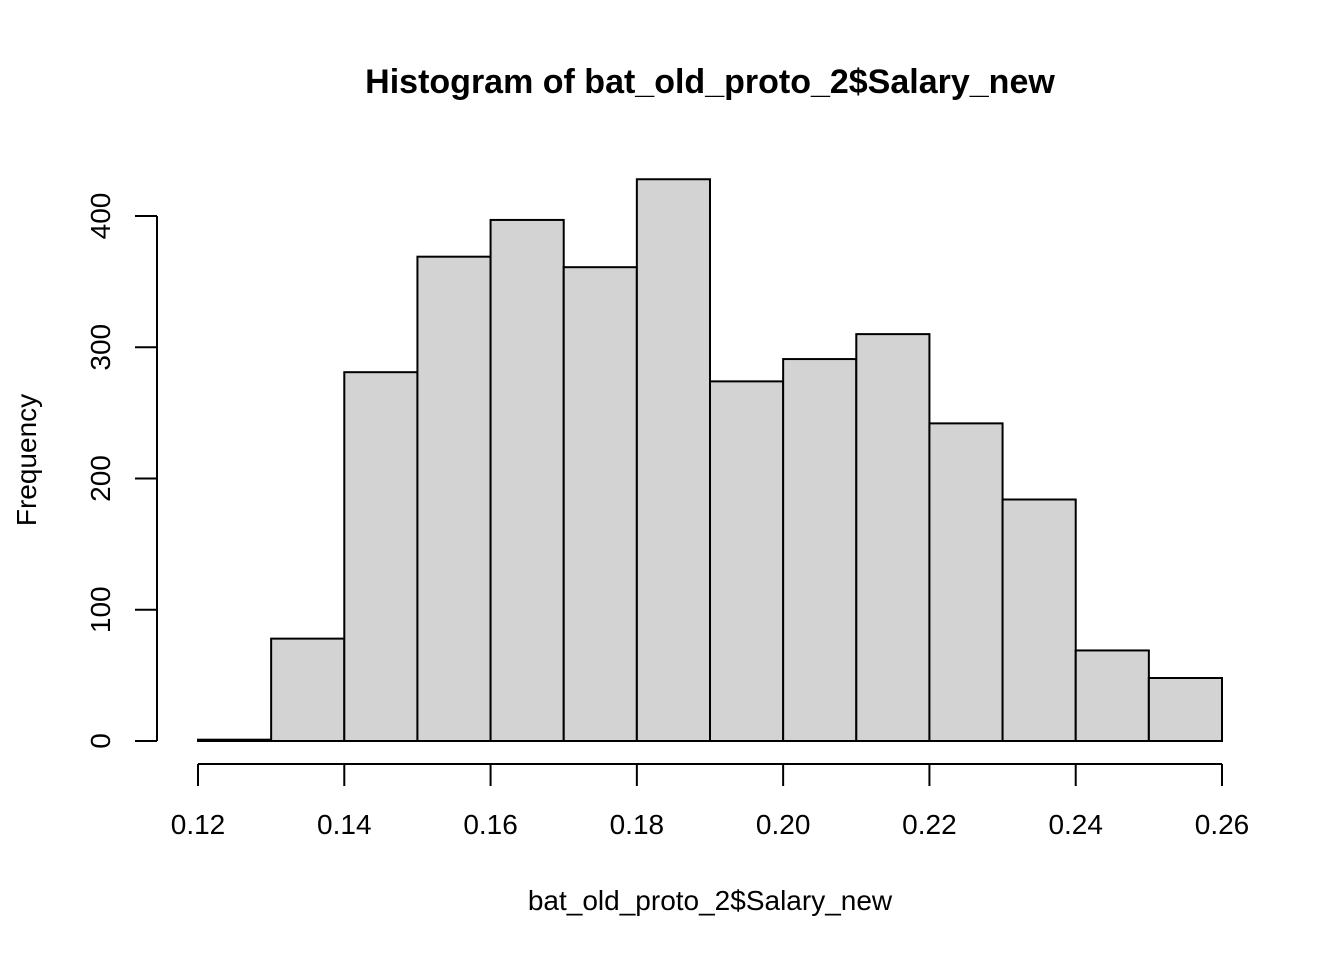 The width and height of the screenshot is (1344, 960). Describe the element at coordinates (929, 824) in the screenshot. I see `x-tick-label: 0.22` at that location.